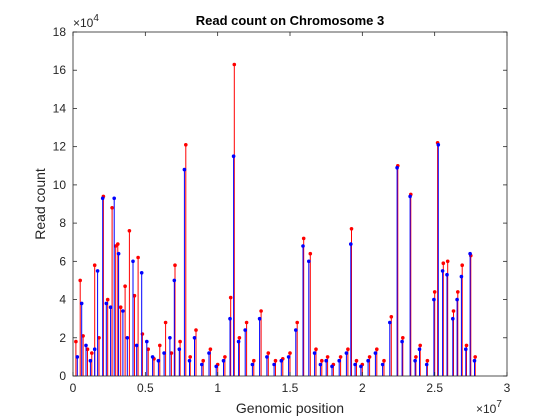  What do you see at coordinates (290, 408) in the screenshot?
I see `x-axis-label: Genomic position` at bounding box center [290, 408].